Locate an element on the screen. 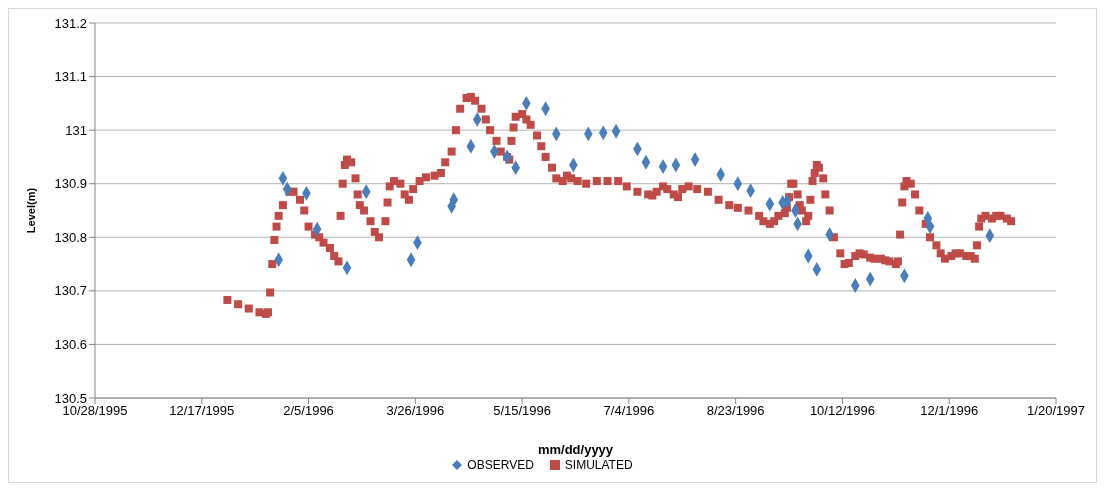 This screenshot has width=1105, height=491. x-tick-label: 10/28/1995 is located at coordinates (95, 411).